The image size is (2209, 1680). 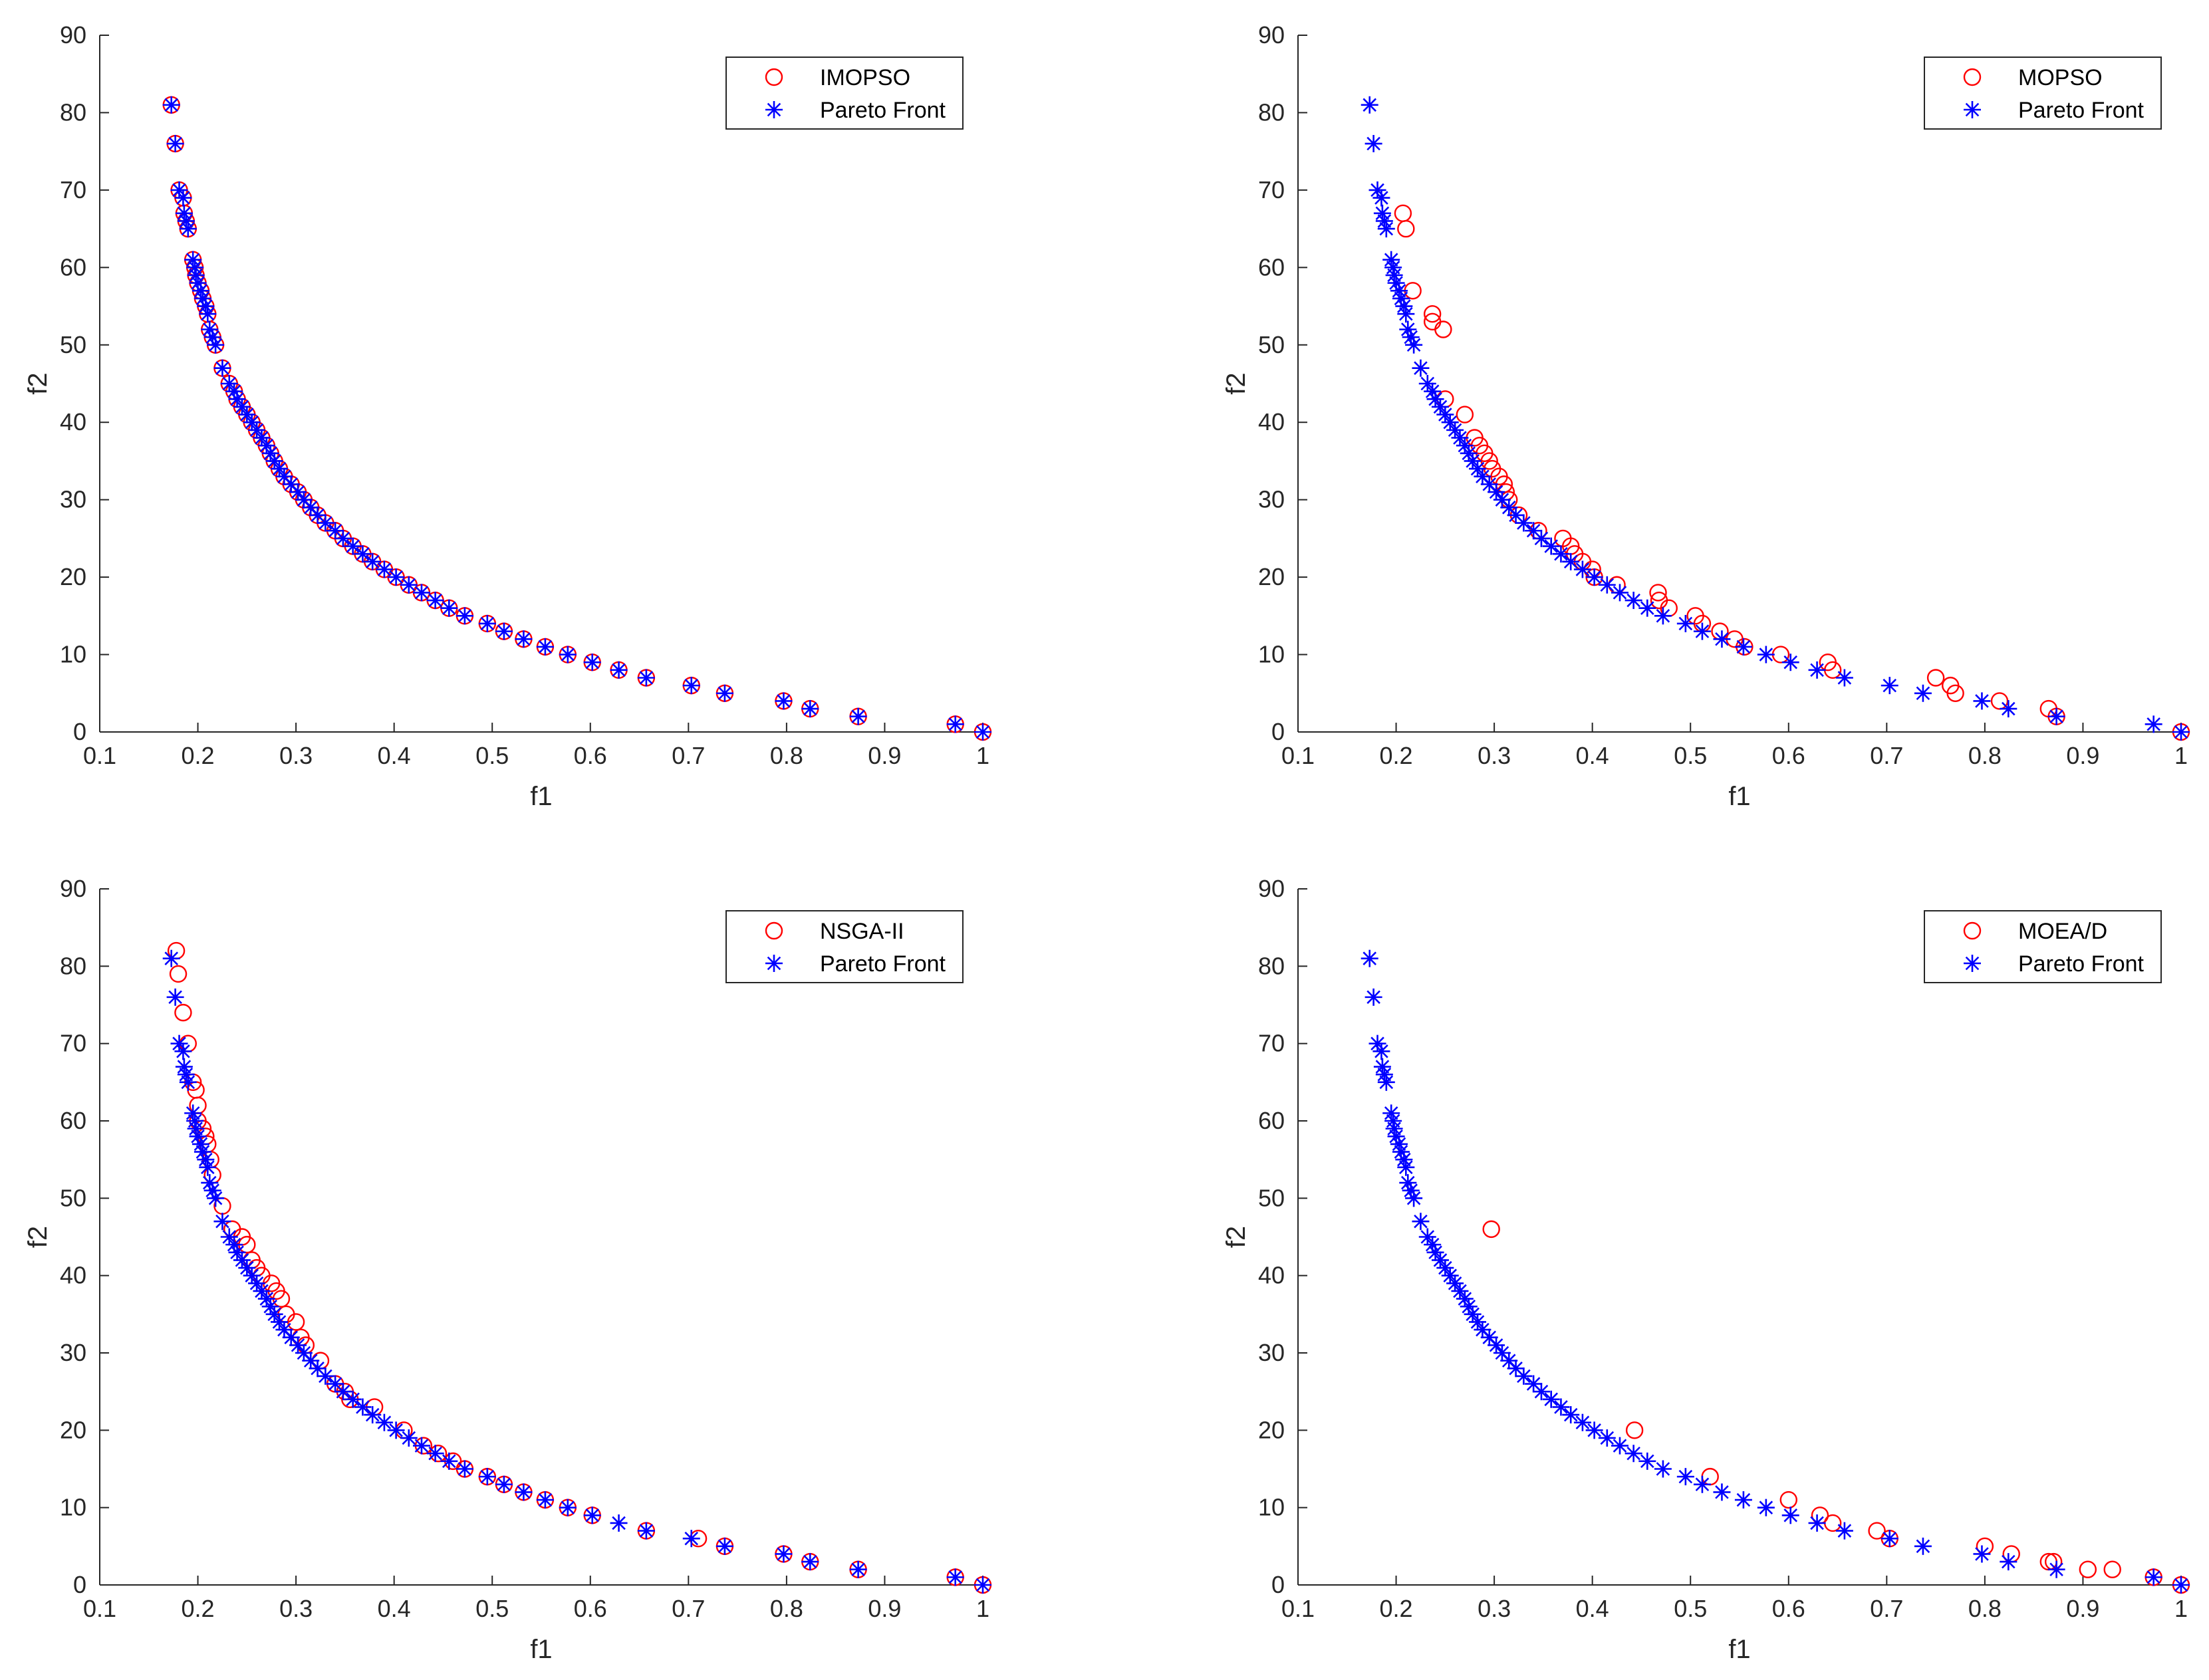 I want to click on legend-marker-star, so click(x=774, y=109).